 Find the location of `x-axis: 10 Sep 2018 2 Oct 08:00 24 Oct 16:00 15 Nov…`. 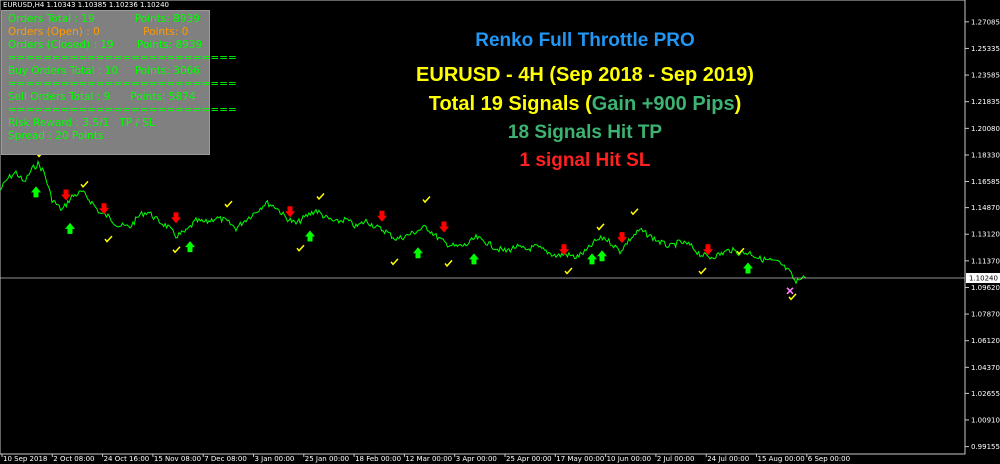

x-axis: 10 Sep 2018 2 Oct 08:00 24 Oct 16:00 15 Nov… is located at coordinates (425, 458).